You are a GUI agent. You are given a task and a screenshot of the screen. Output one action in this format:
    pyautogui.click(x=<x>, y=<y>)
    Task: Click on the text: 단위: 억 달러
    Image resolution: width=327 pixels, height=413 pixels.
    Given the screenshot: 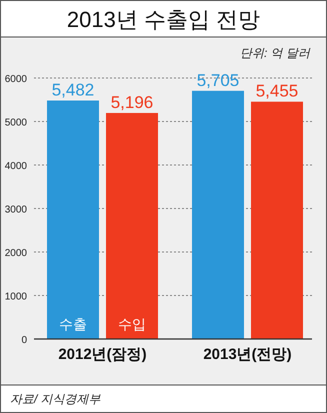 What is the action you would take?
    pyautogui.click(x=275, y=53)
    